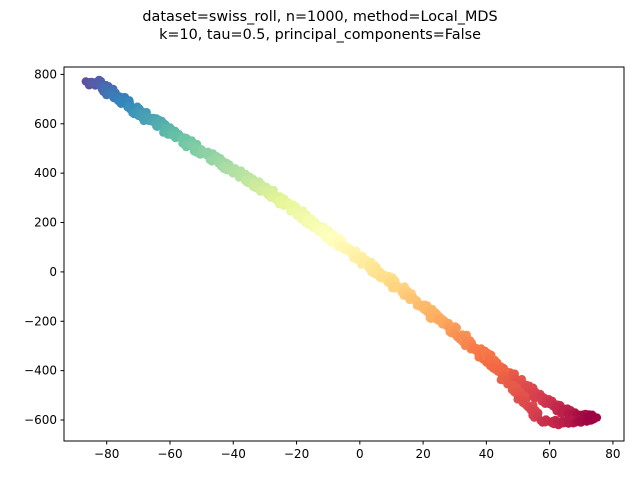  I want to click on y-tick-label: 400, so click(45, 173).